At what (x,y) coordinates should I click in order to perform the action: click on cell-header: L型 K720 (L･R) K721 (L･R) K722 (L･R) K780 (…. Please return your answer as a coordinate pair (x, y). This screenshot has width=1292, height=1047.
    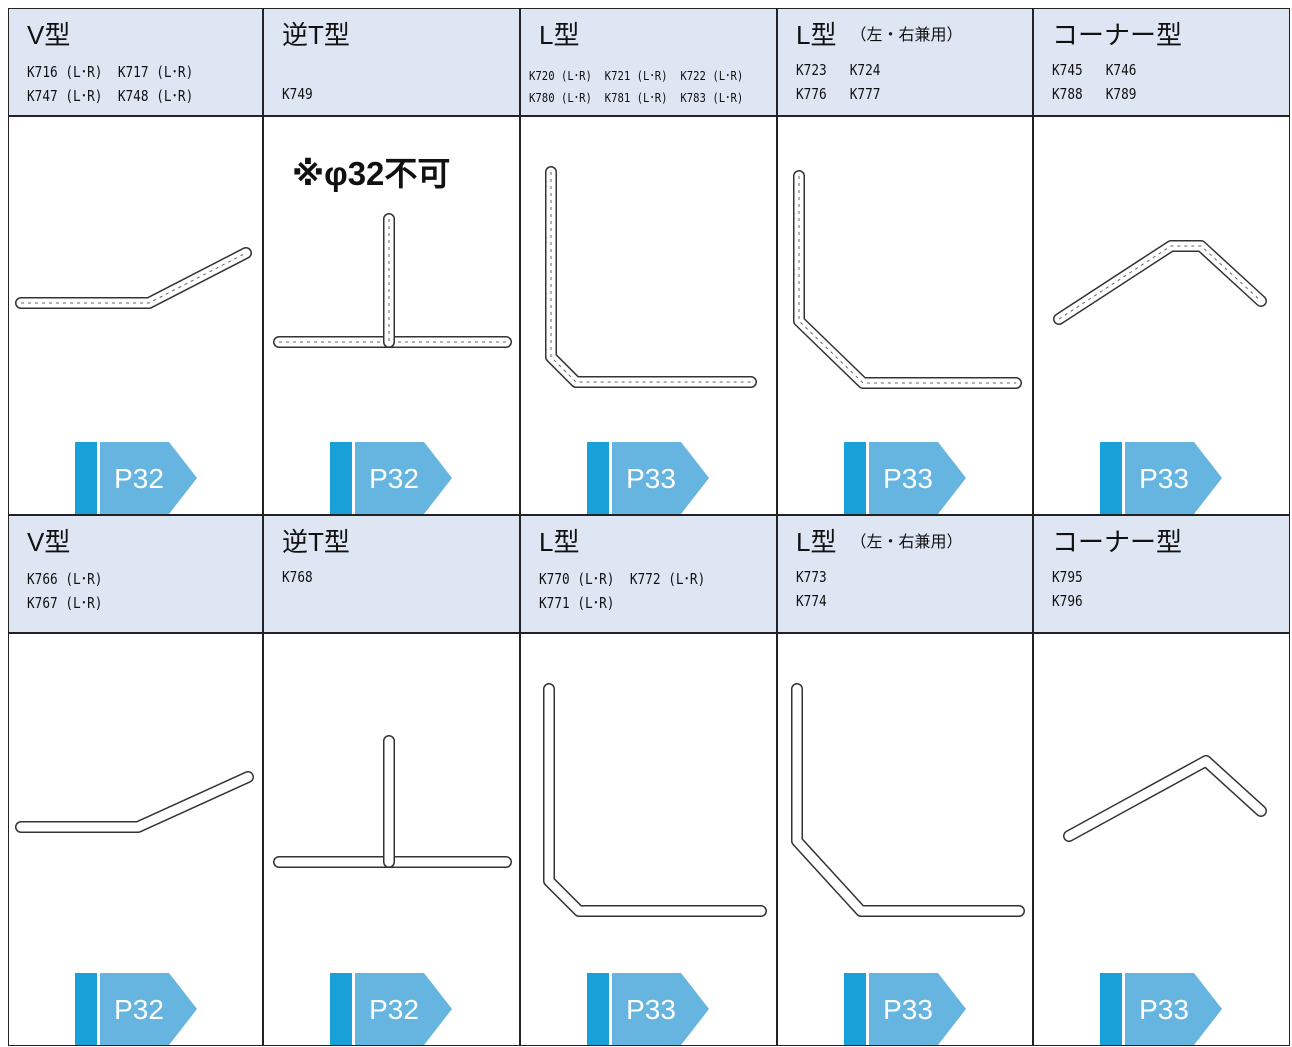
    Looking at the image, I should click on (648, 62).